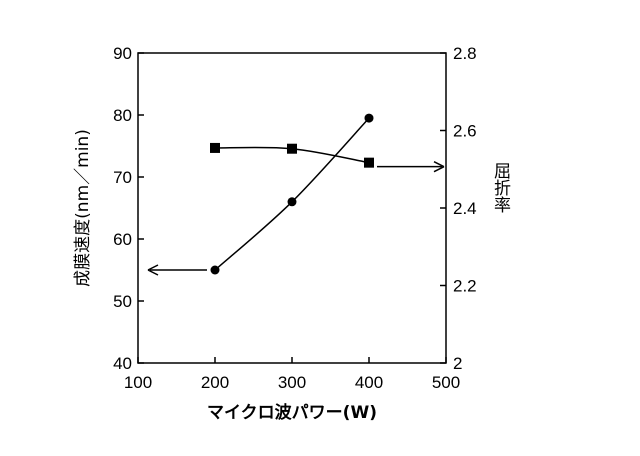 This screenshot has height=456, width=640. What do you see at coordinates (128, 208) in the screenshot?
I see `left-y-axis-ticks: 40 50 60 70 80 90` at bounding box center [128, 208].